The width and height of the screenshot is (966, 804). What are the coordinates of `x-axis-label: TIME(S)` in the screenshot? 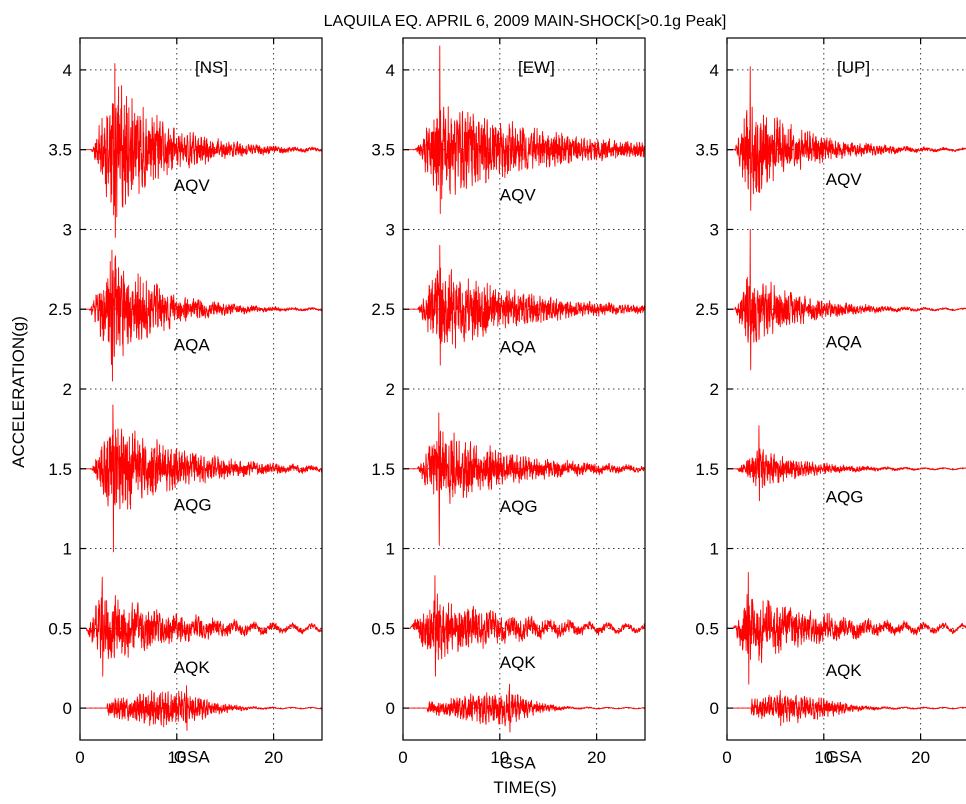 It's located at (524, 787).